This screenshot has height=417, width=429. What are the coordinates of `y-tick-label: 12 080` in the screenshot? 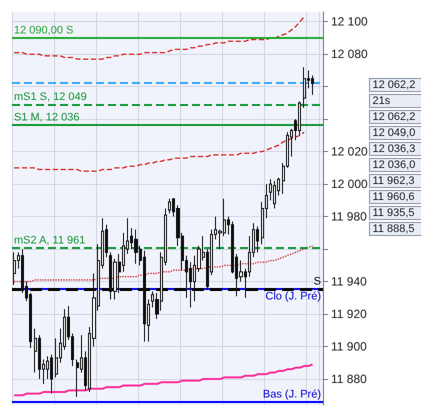 It's located at (349, 54).